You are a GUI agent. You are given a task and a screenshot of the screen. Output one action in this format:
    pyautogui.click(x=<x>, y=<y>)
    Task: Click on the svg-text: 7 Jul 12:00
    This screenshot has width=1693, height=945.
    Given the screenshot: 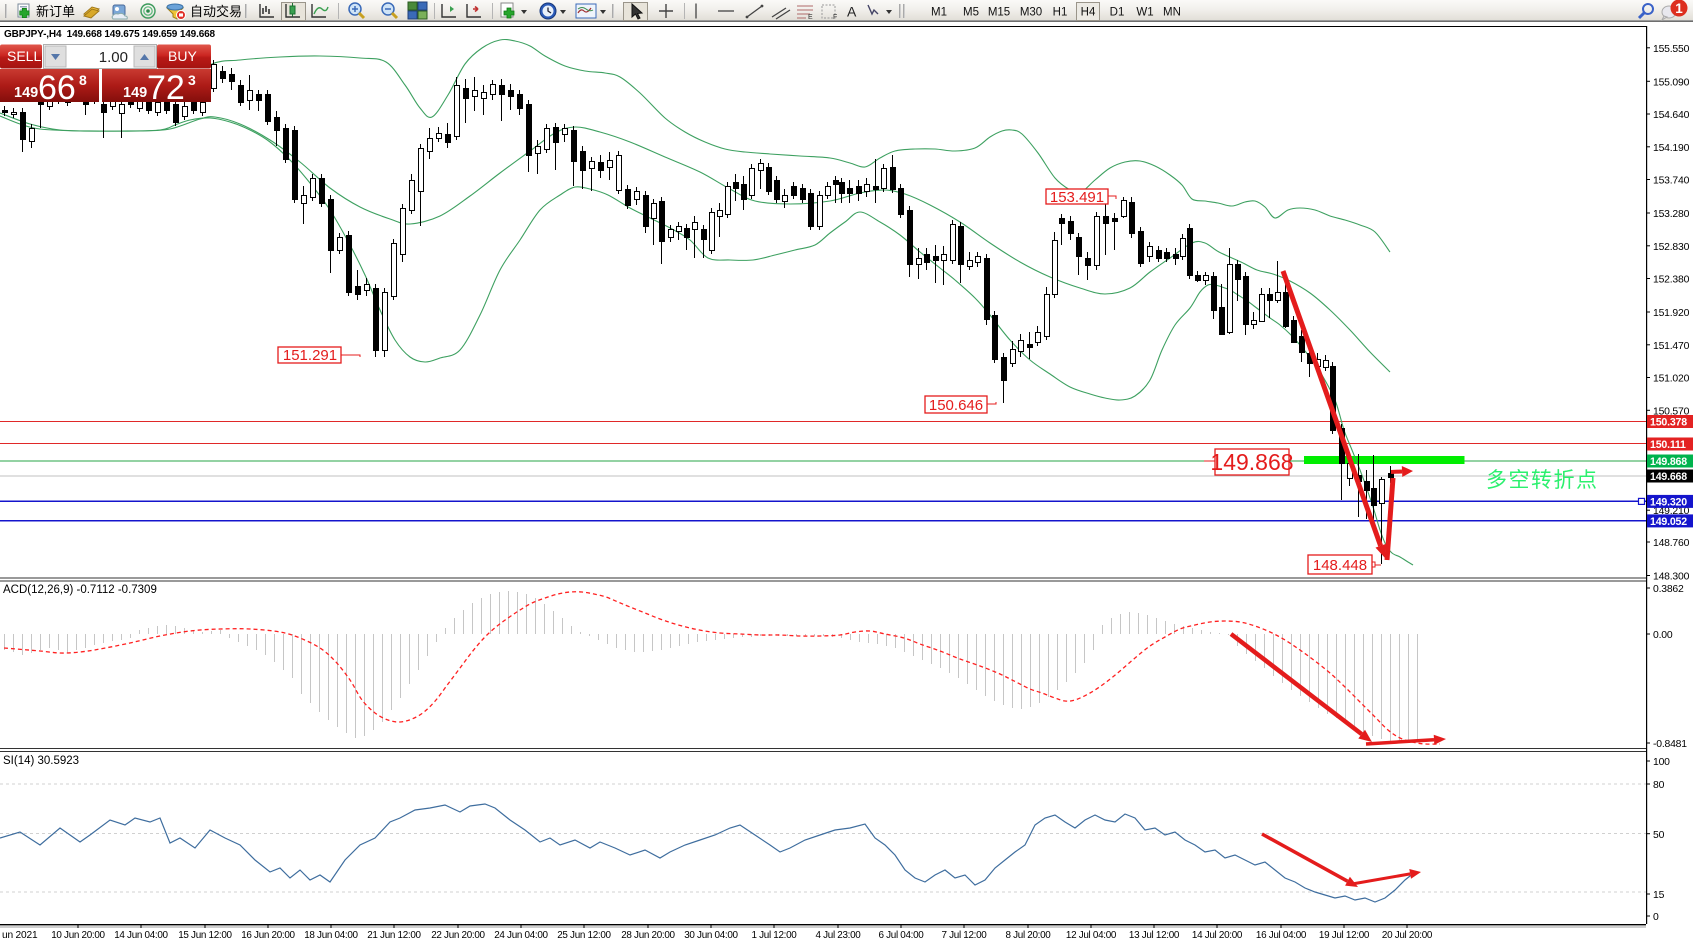 What is the action you would take?
    pyautogui.click(x=964, y=935)
    